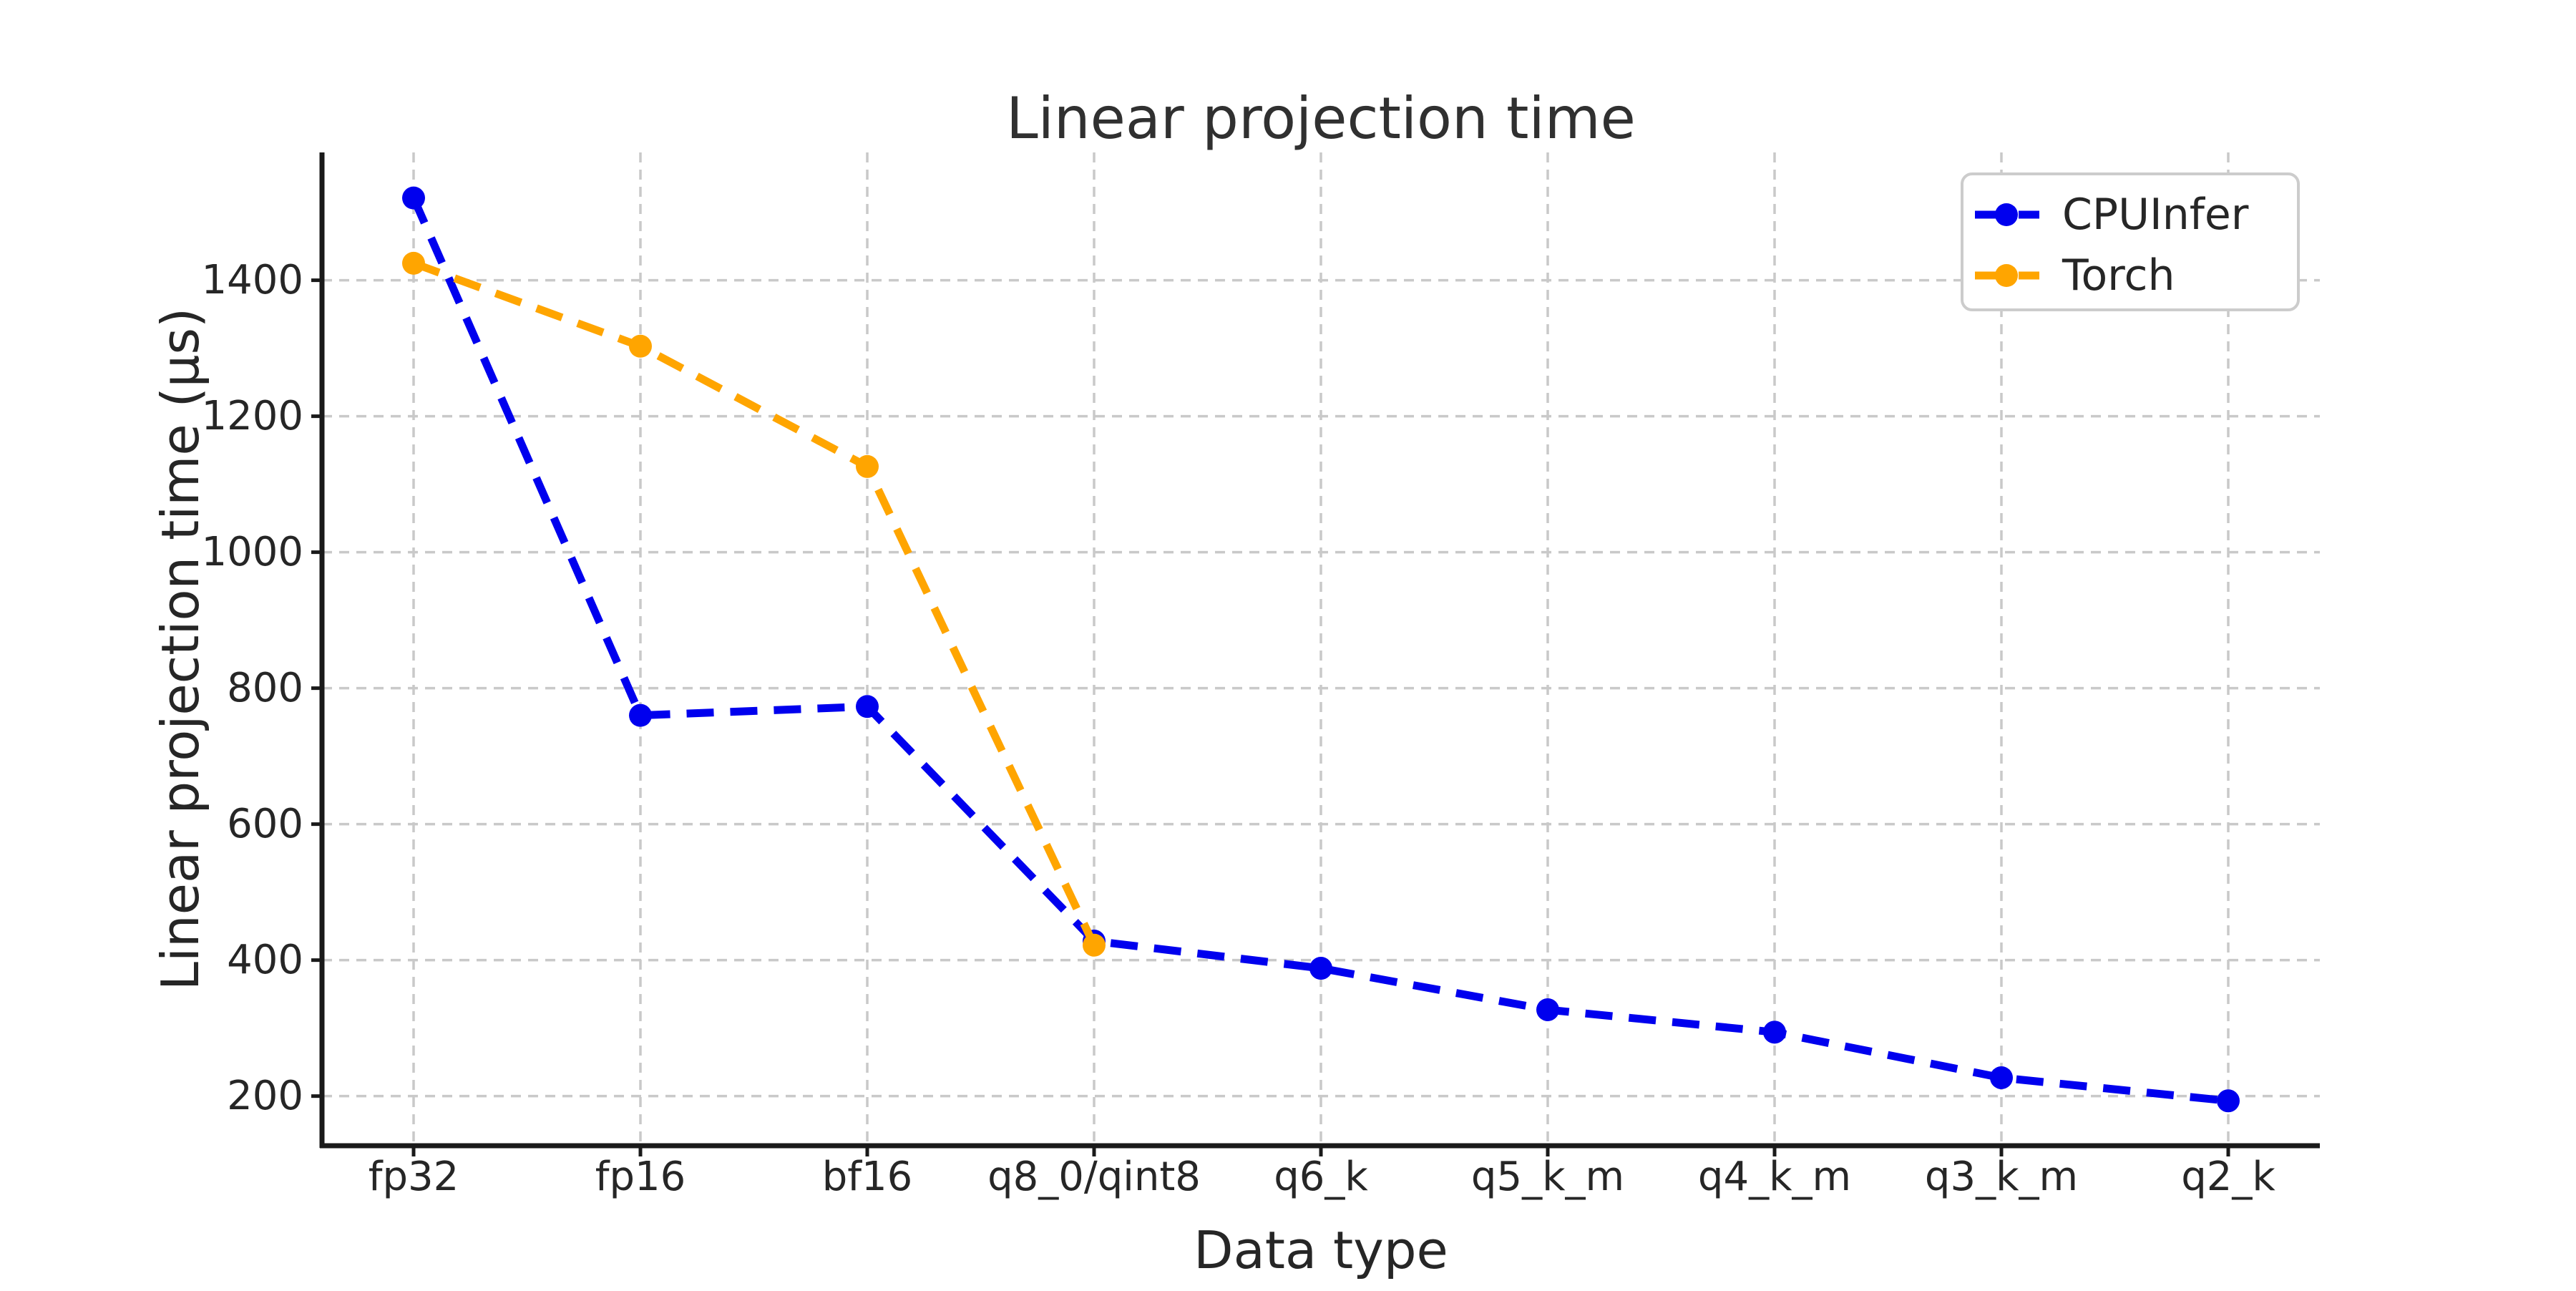  I want to click on chart-title: Linear projection time, so click(1321, 118).